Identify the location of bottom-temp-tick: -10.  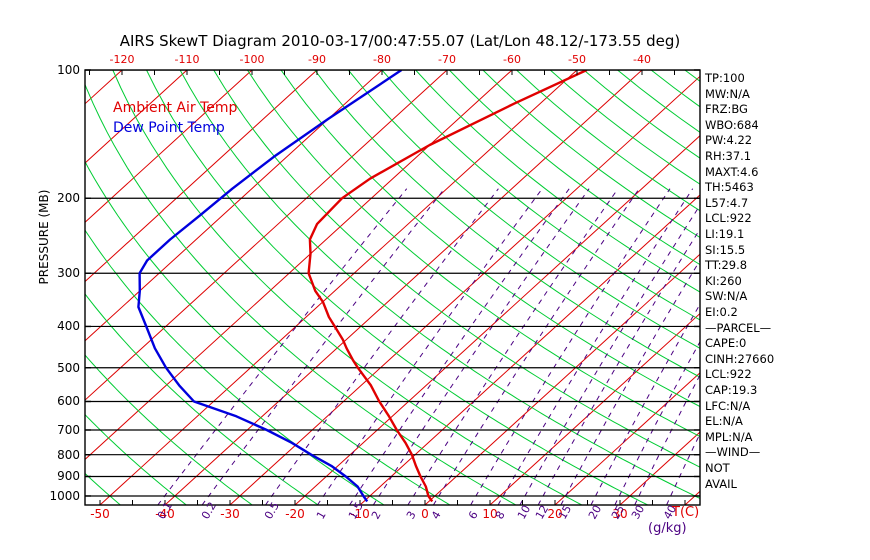
(360, 514).